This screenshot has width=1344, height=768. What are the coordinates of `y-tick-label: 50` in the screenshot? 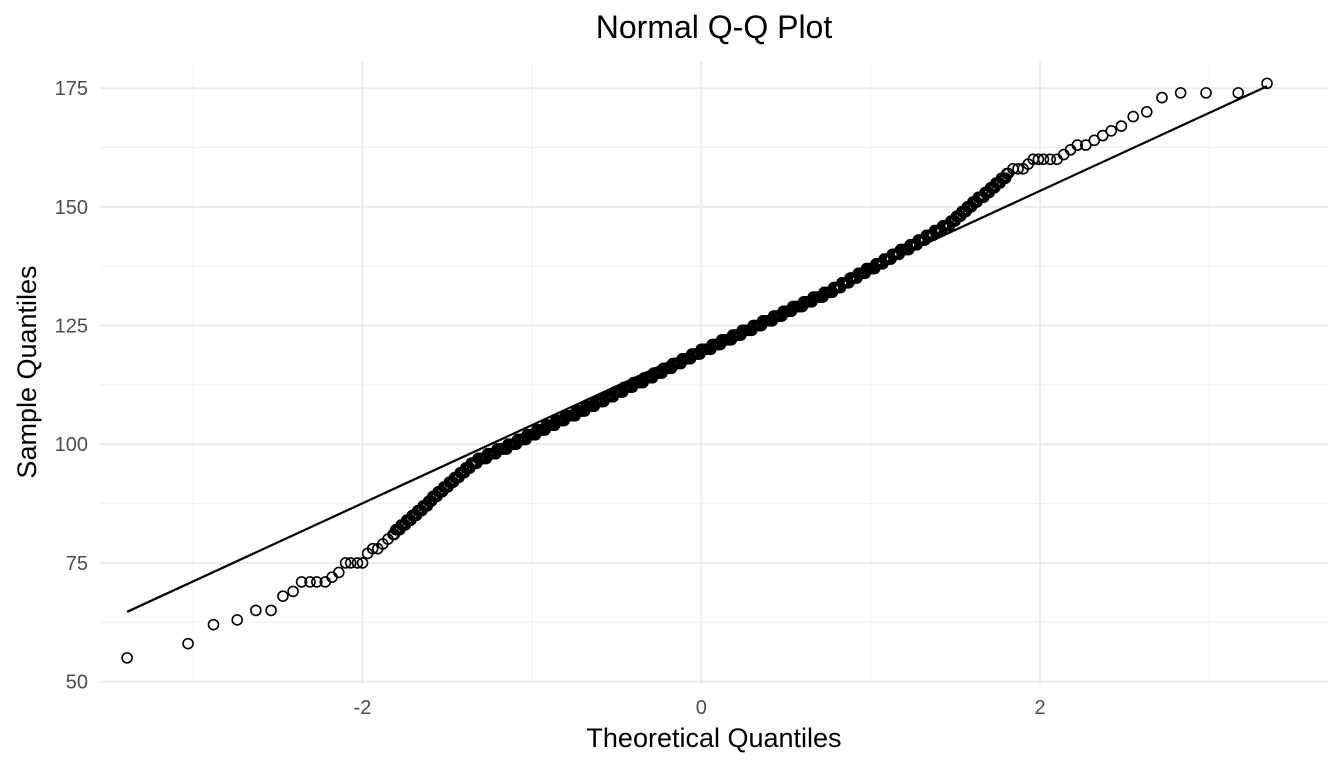 It's located at (77, 683).